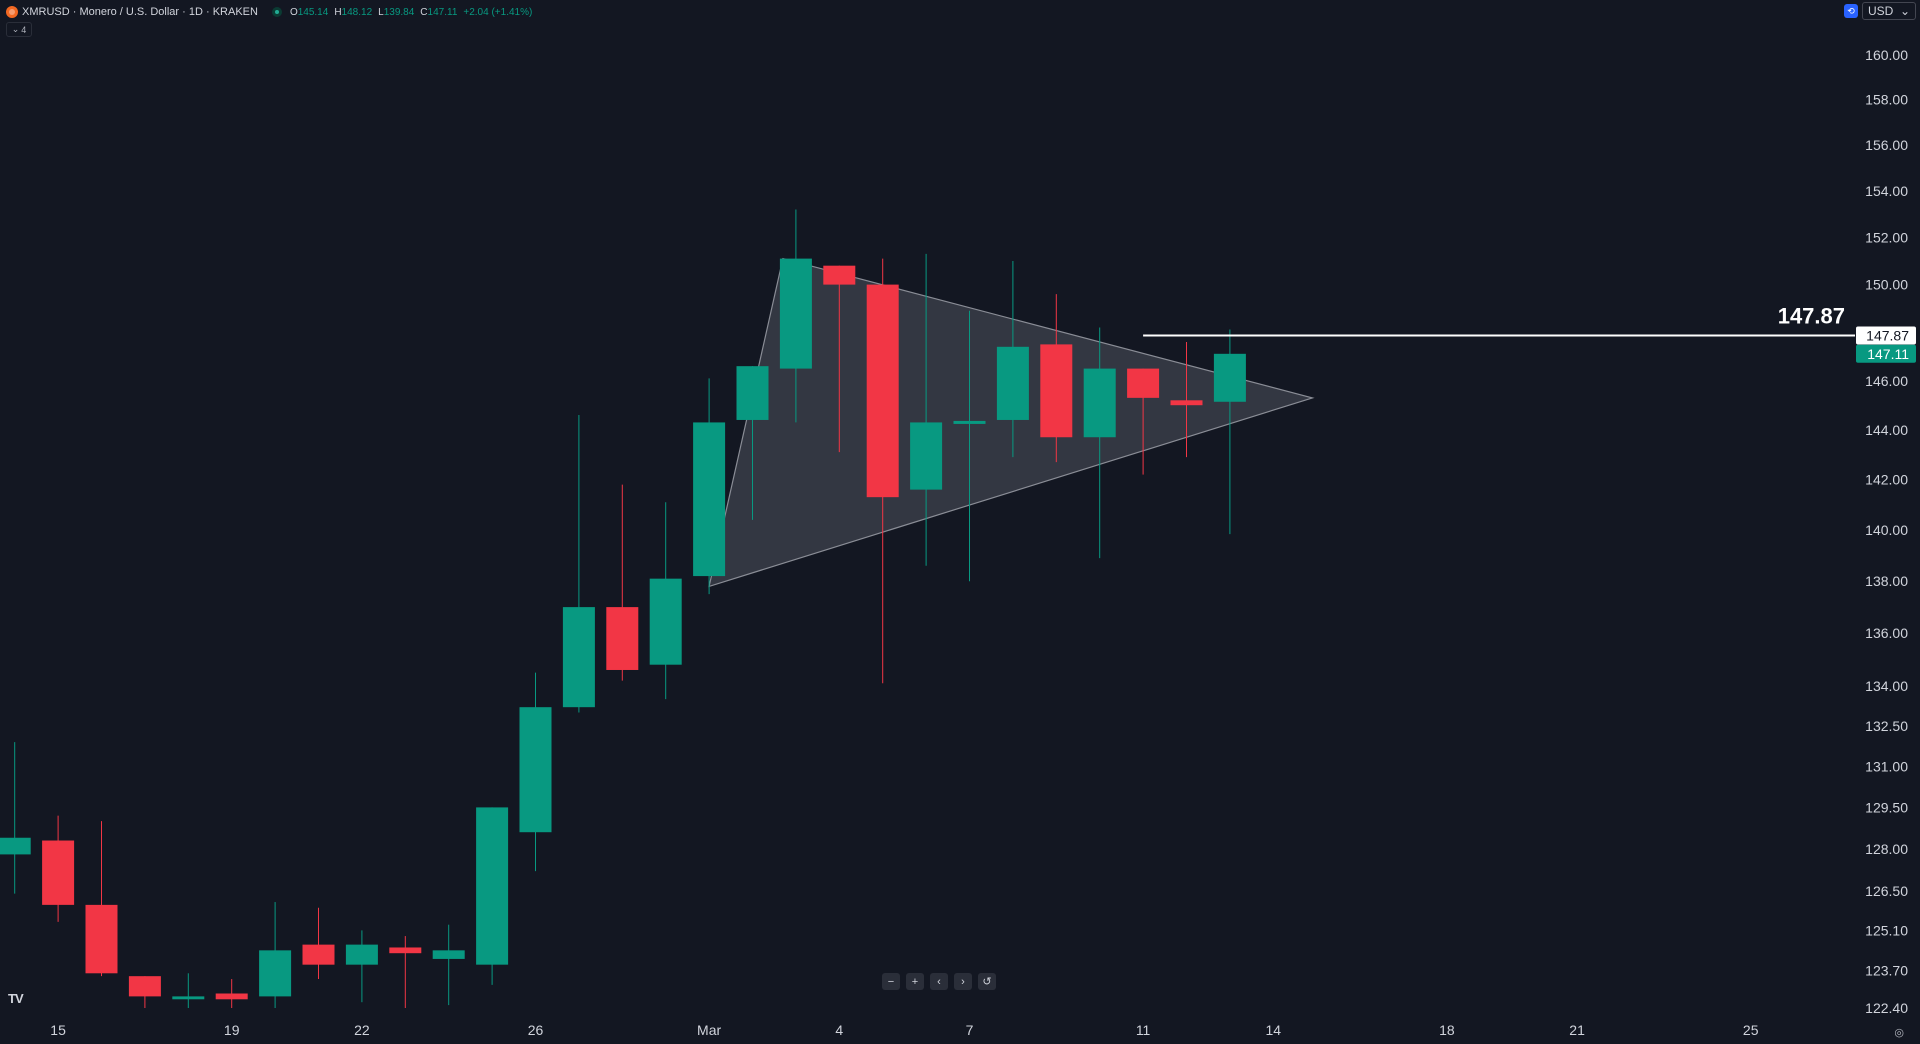  Describe the element at coordinates (1886, 581) in the screenshot. I see `y-tick-label: 138.00` at that location.